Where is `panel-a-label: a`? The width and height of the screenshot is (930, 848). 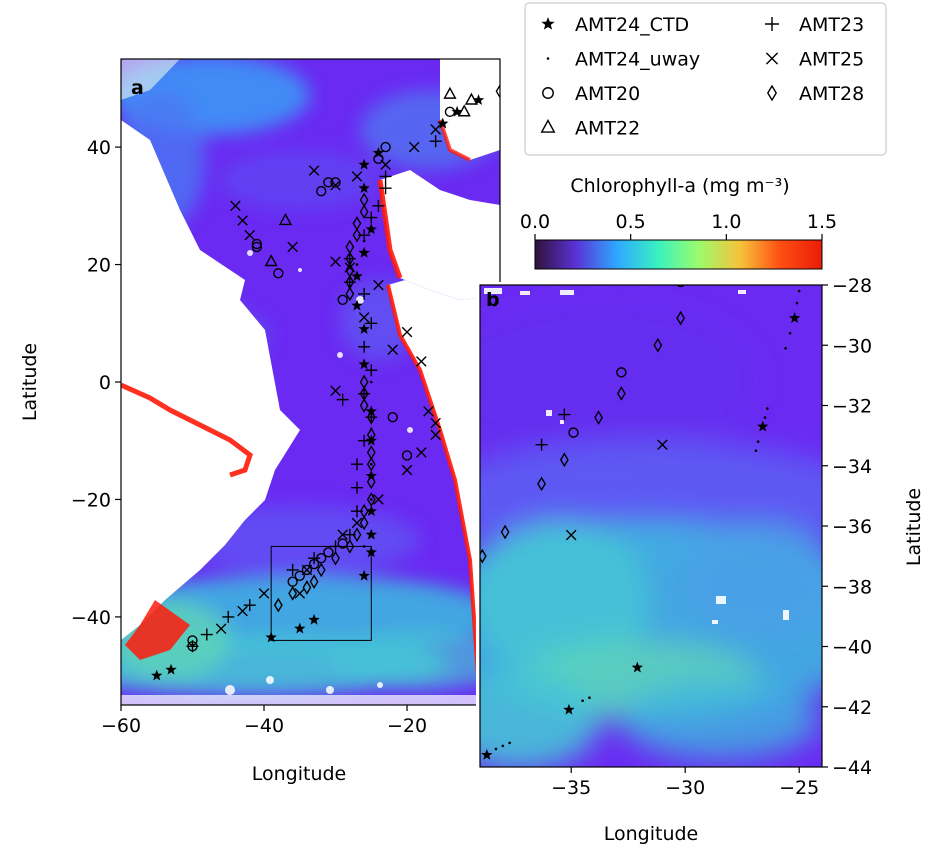
panel-a-label: a is located at coordinates (137, 88).